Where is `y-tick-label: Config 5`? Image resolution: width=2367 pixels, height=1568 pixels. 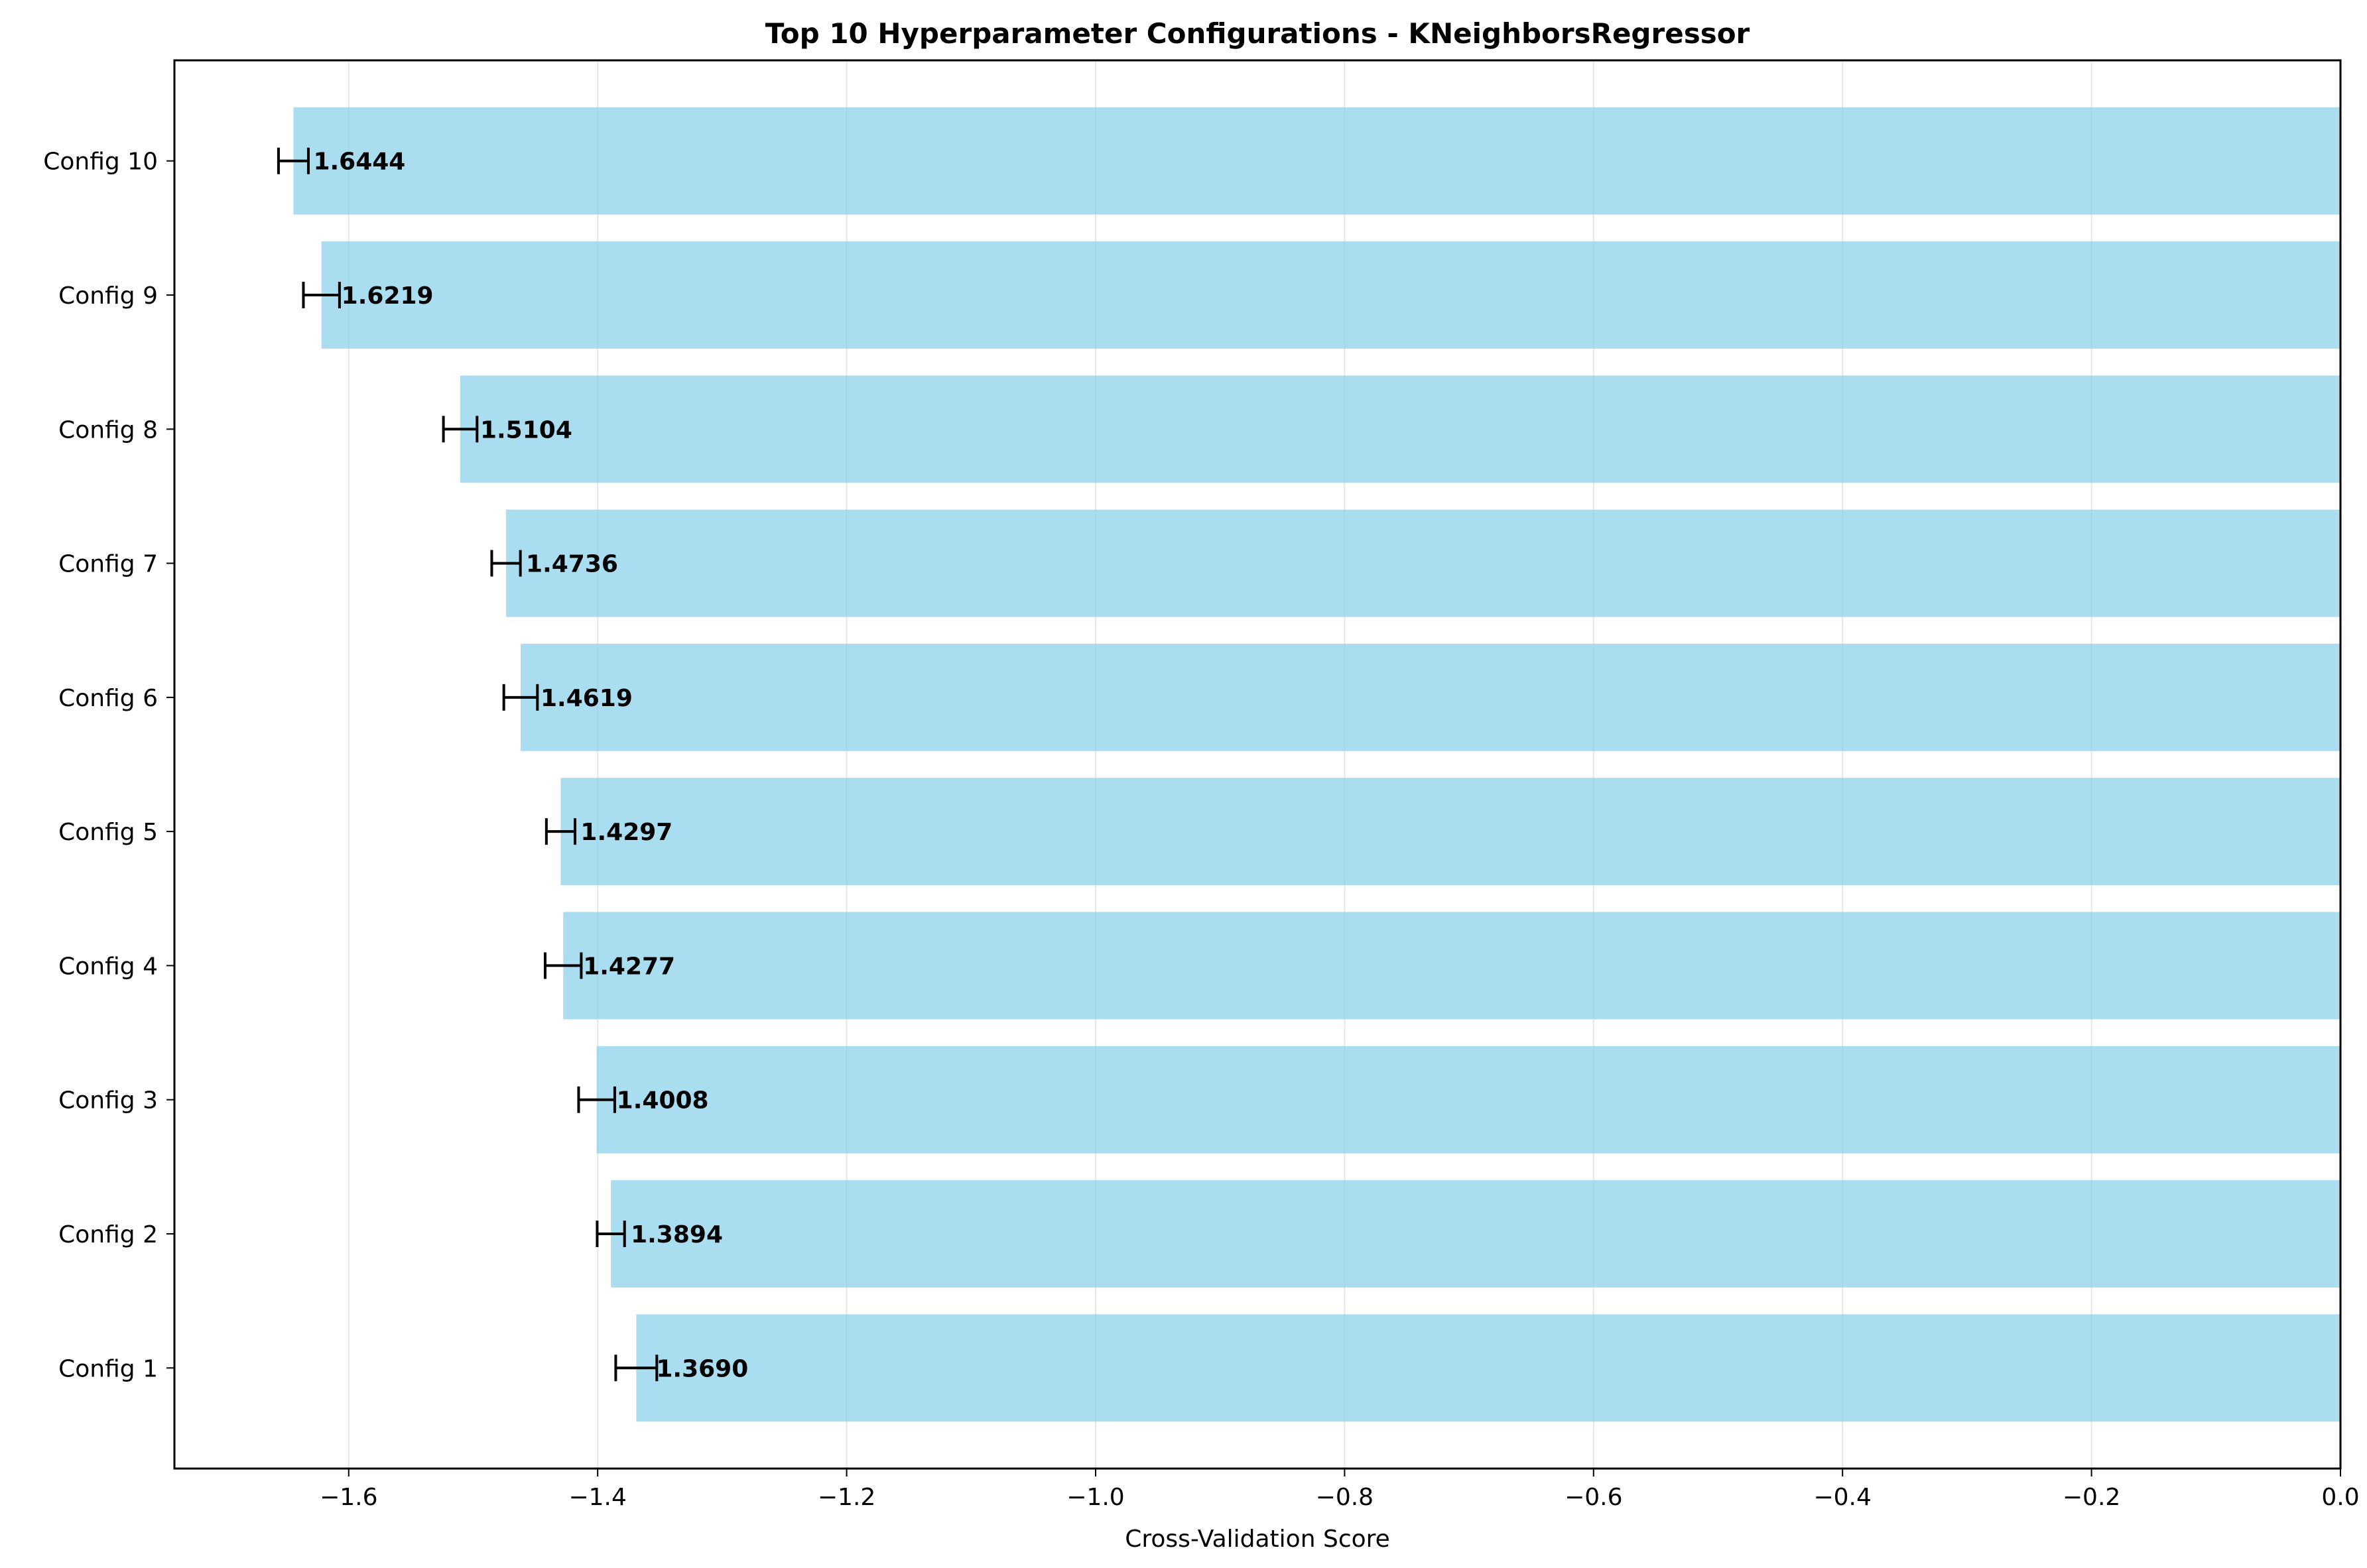 y-tick-label: Config 5 is located at coordinates (108, 832).